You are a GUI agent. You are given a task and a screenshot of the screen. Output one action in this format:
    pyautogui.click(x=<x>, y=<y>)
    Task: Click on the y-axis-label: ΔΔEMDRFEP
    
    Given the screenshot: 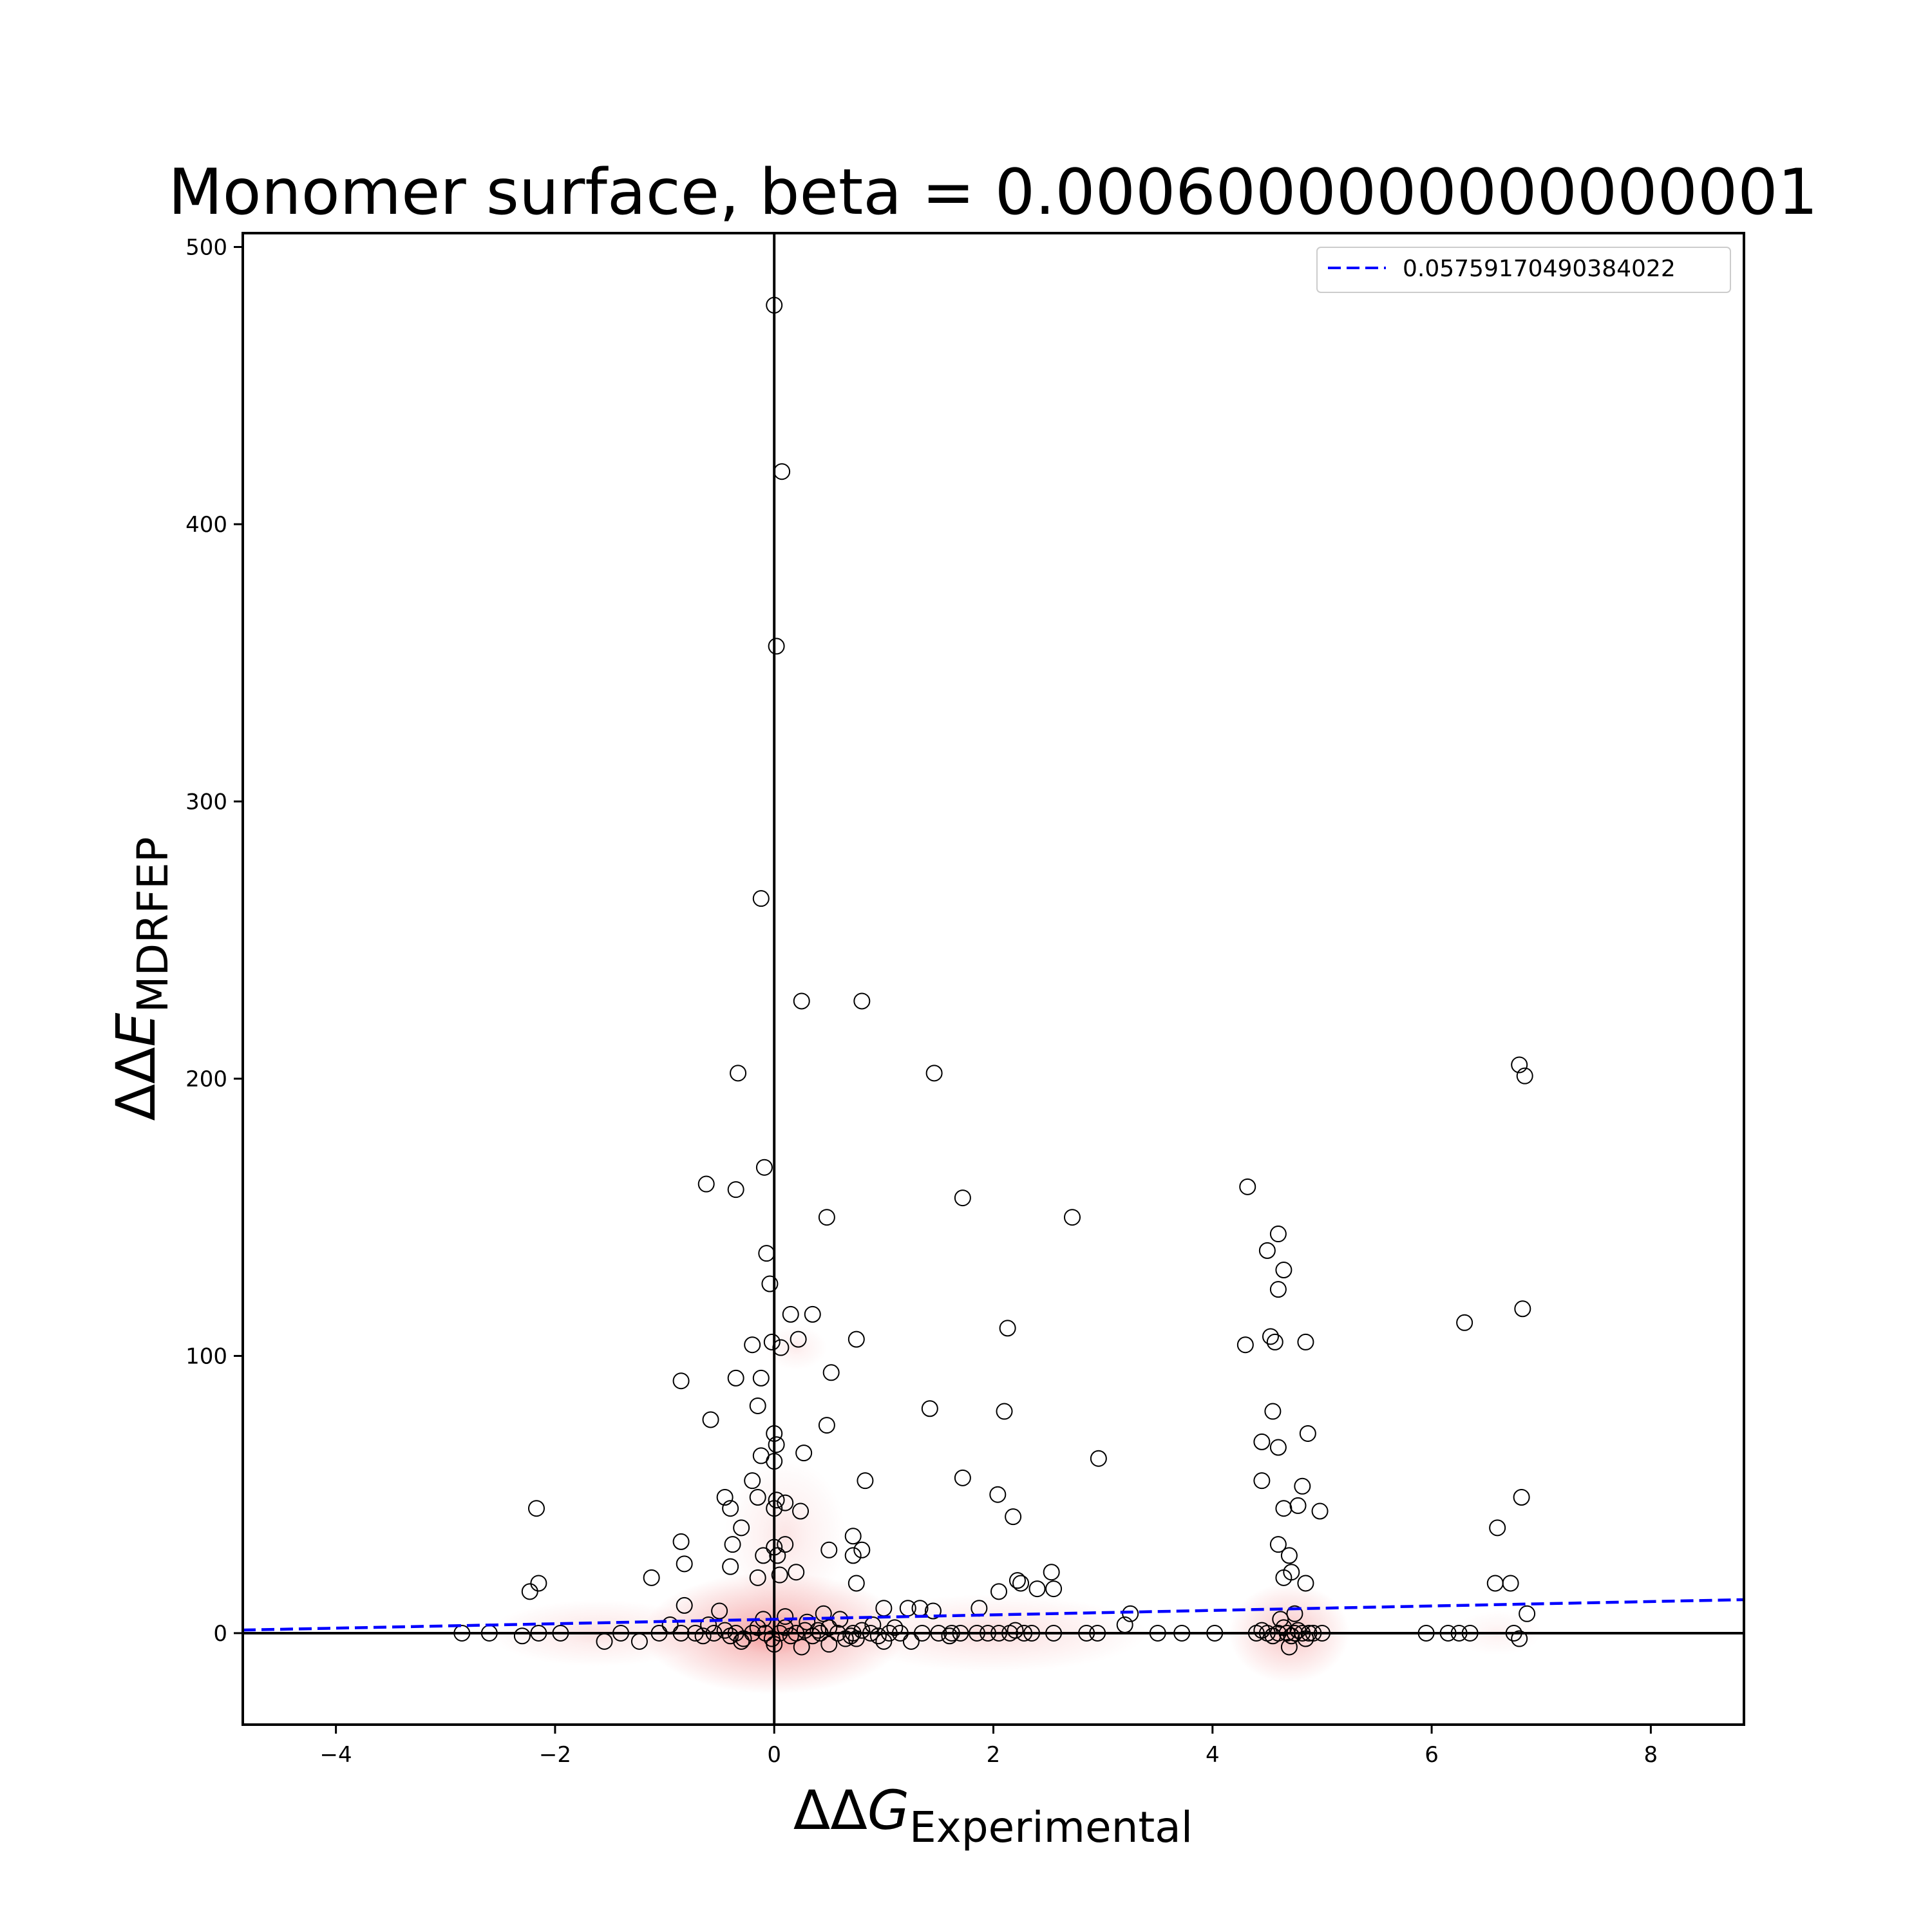 What is the action you would take?
    pyautogui.click(x=141, y=979)
    